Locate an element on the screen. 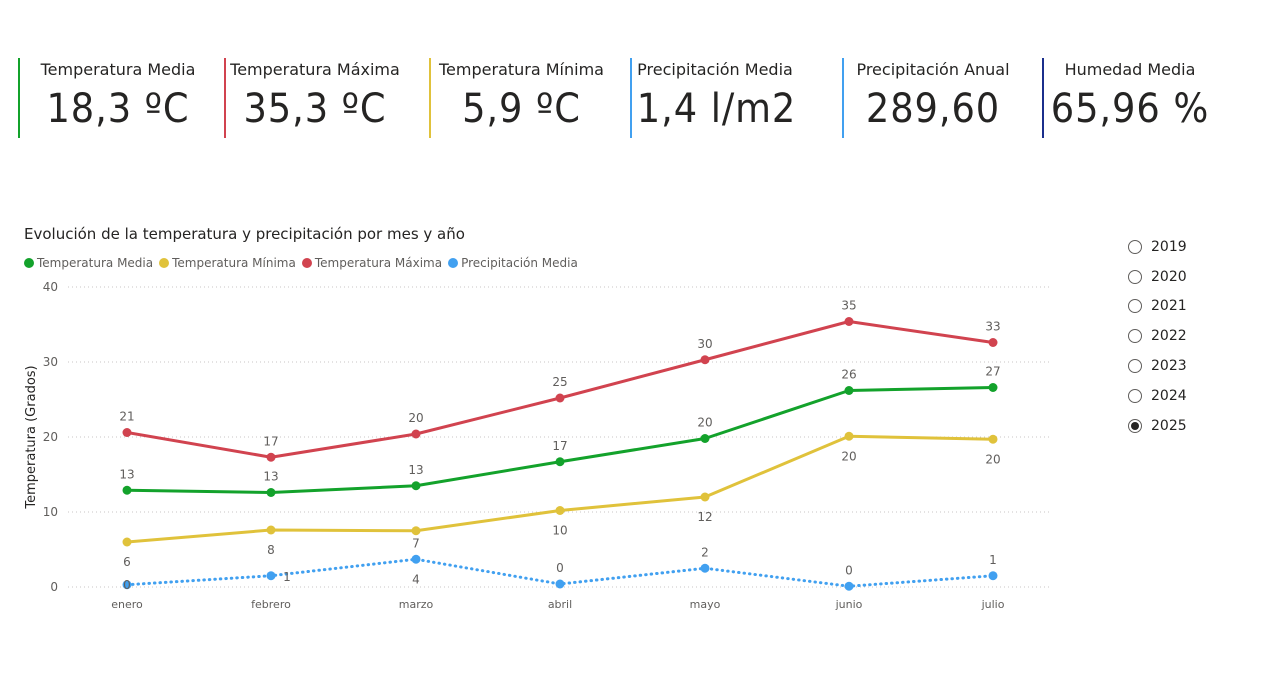 Image resolution: width=1268 pixels, height=695 pixels. kpi-label: Precipitación Media is located at coordinates (715, 69).